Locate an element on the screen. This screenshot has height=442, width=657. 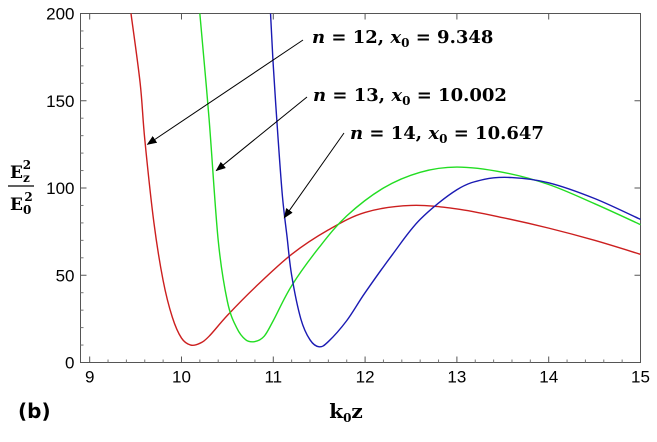
y-tick-label: 150 is located at coordinates (60, 101).